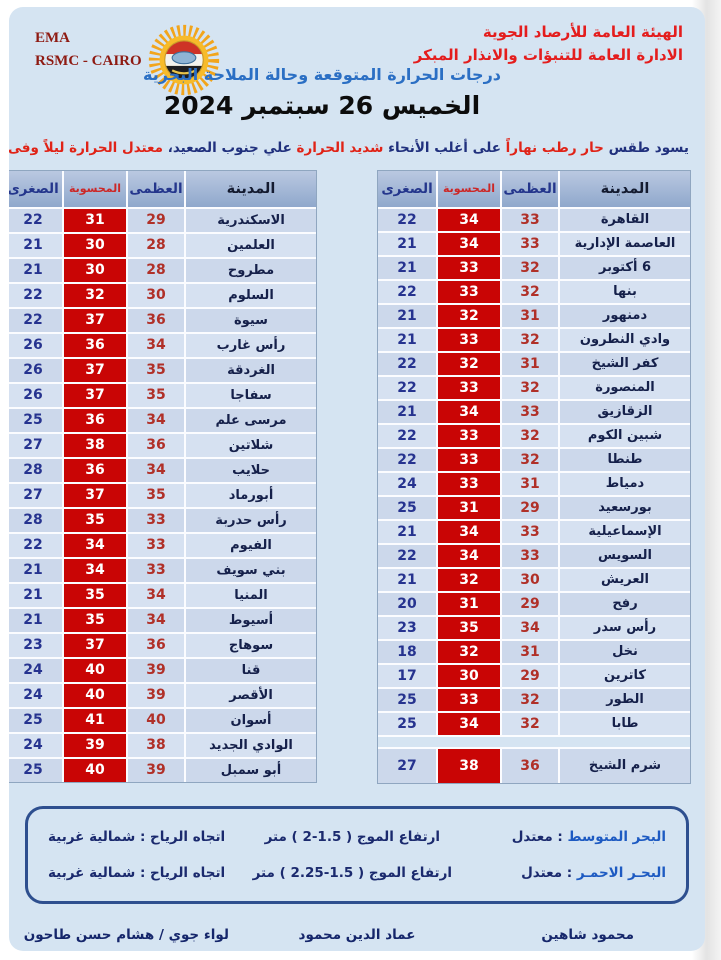  Describe the element at coordinates (625, 651) in the screenshot. I see `city-cell: نخل` at that location.